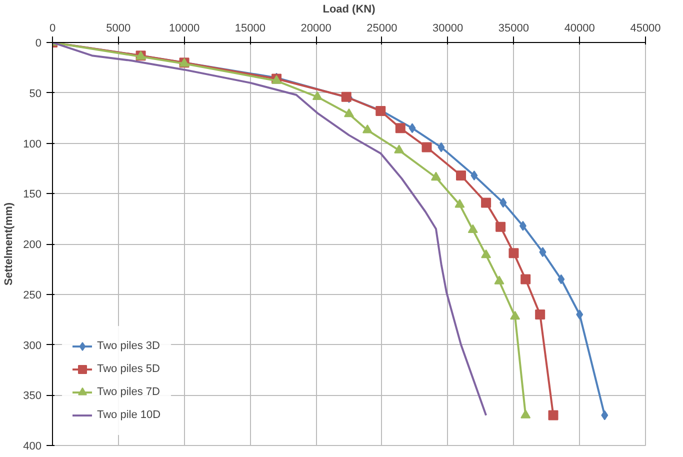  Describe the element at coordinates (645, 28) in the screenshot. I see `x-tick-label: 45000` at that location.